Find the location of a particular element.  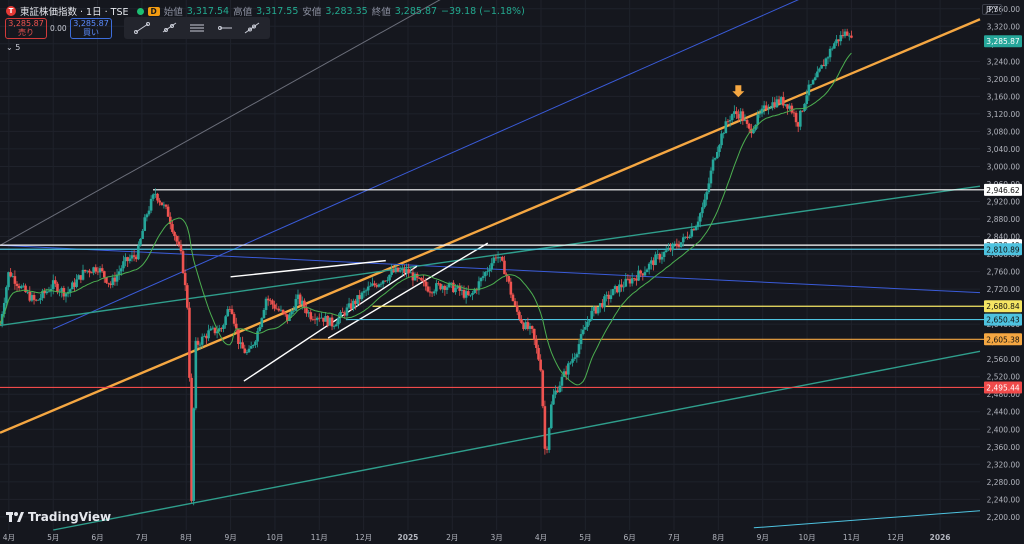

symbol-name: 東証株価指数 · 1日 · TSE is located at coordinates (74, 12).